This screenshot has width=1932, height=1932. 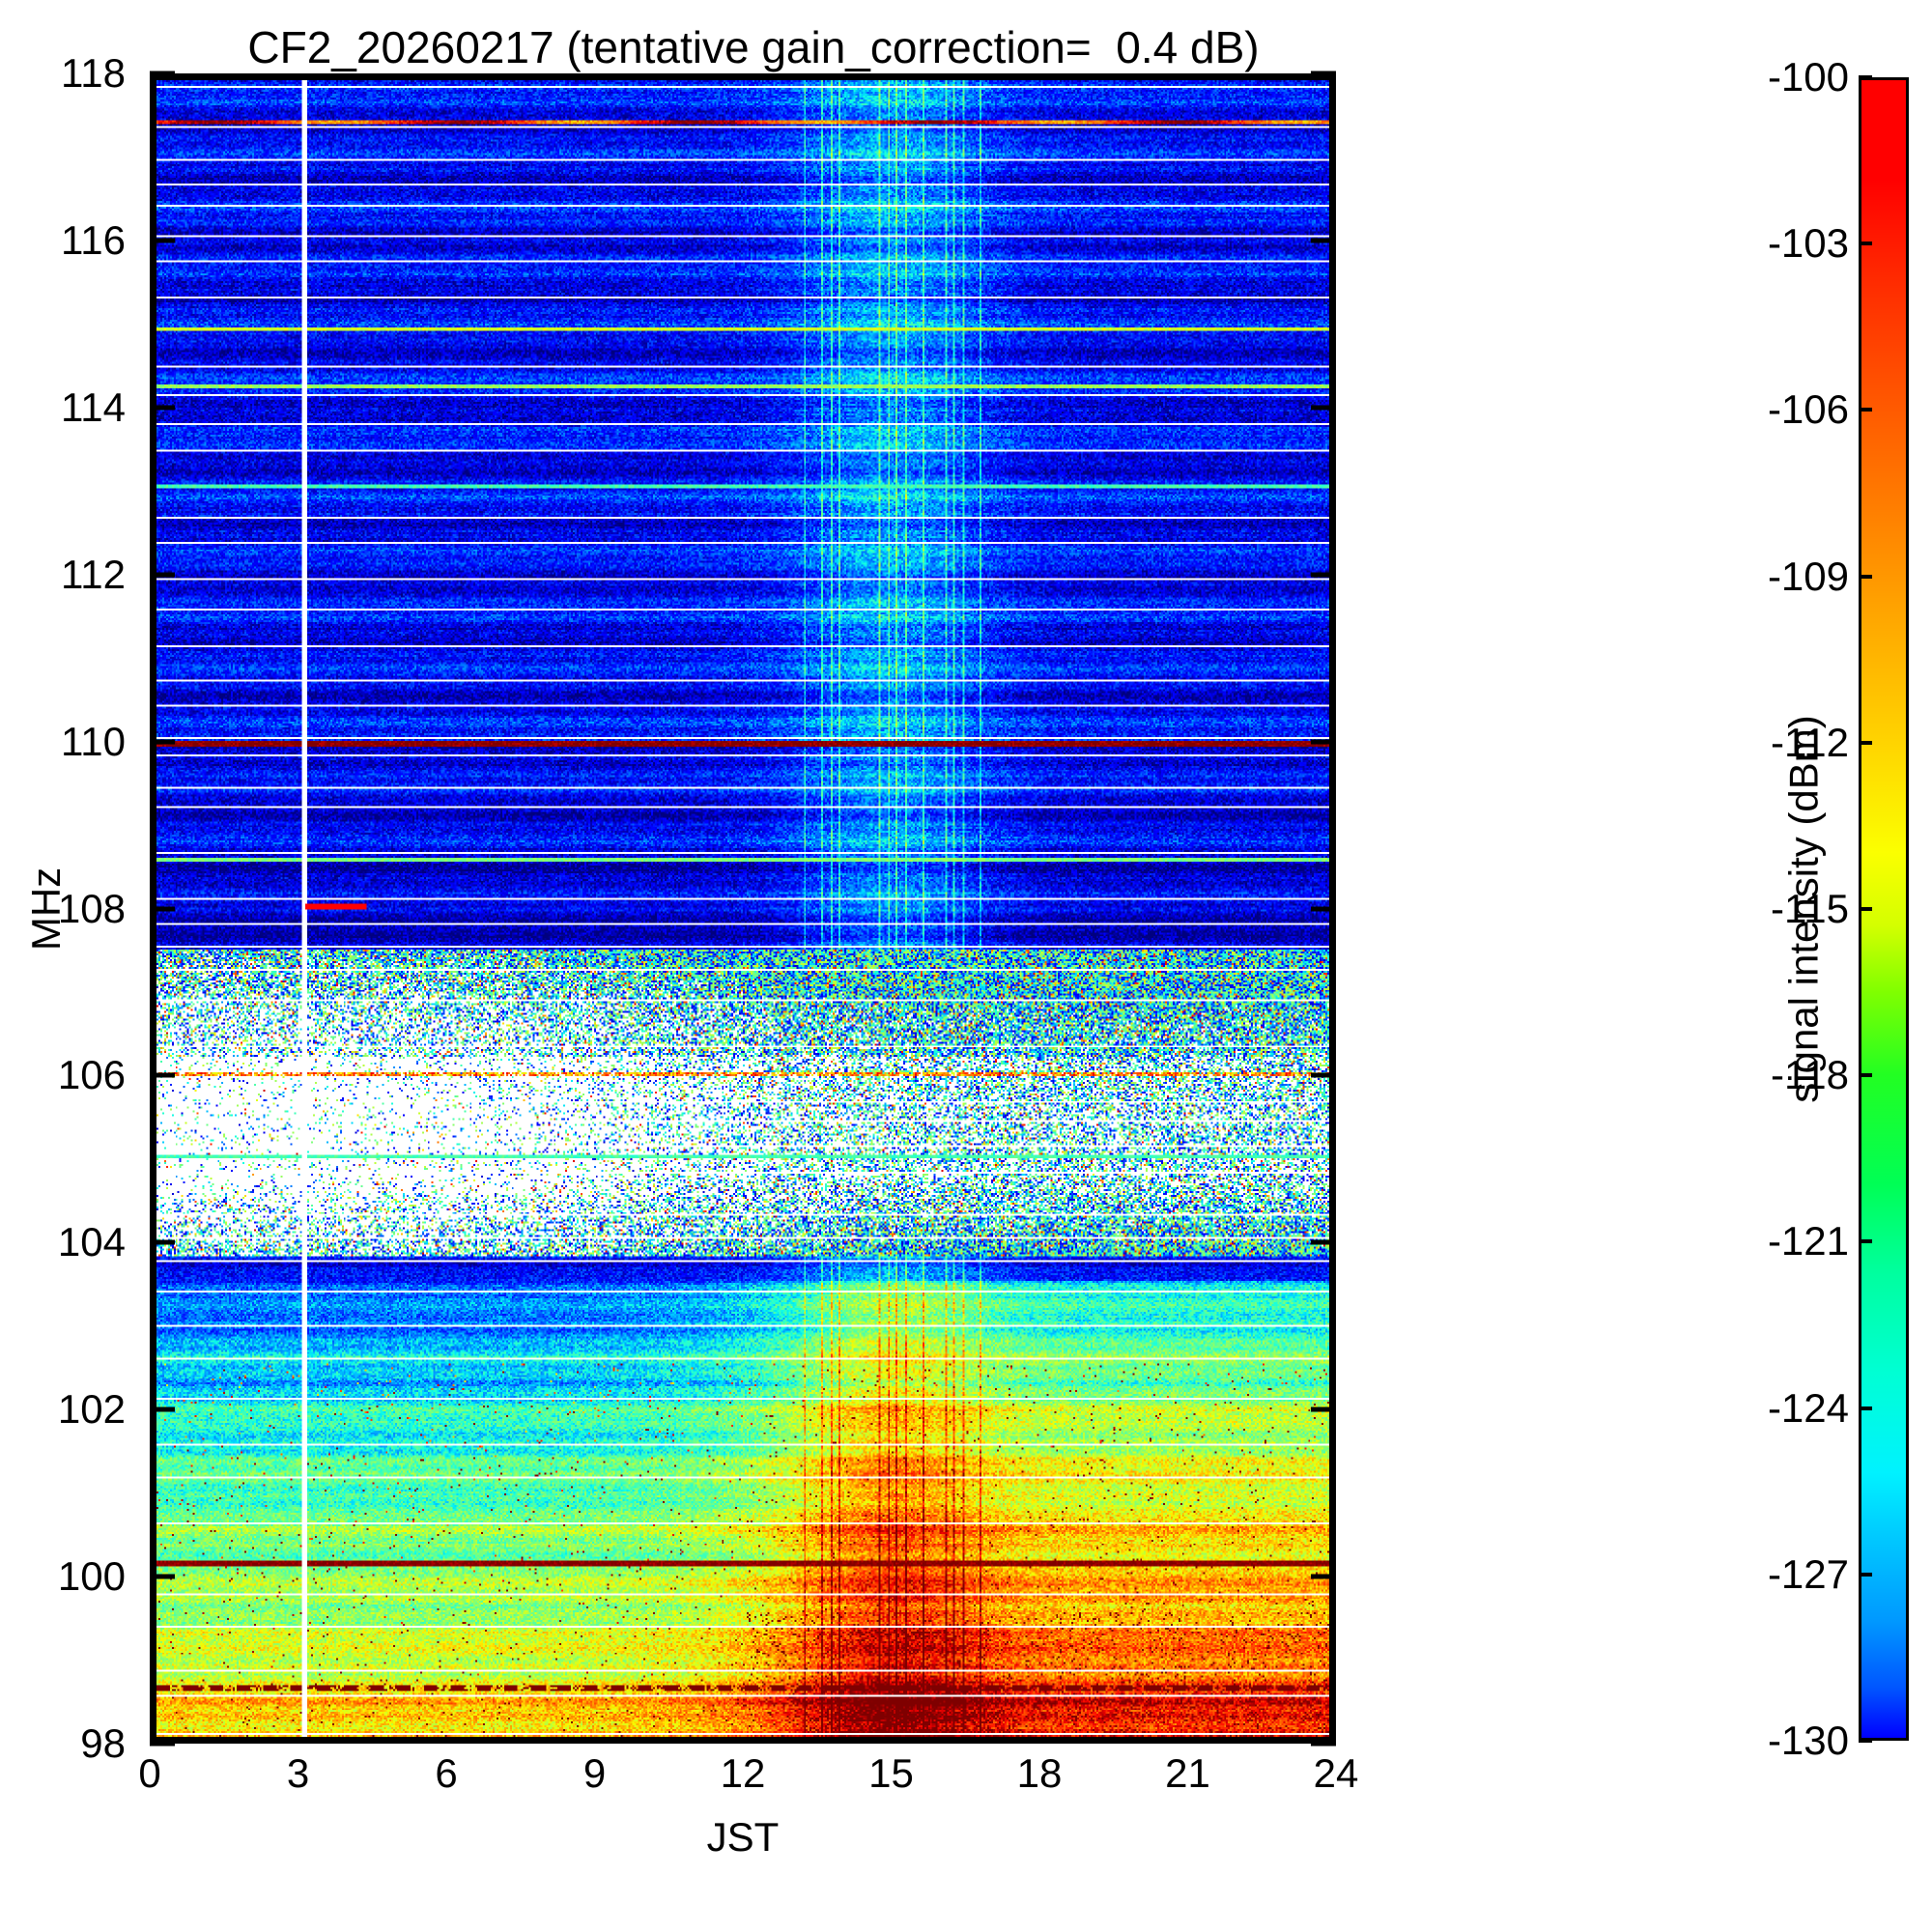 What do you see at coordinates (1810, 742) in the screenshot?
I see `colorbar-tick-label: -112` at bounding box center [1810, 742].